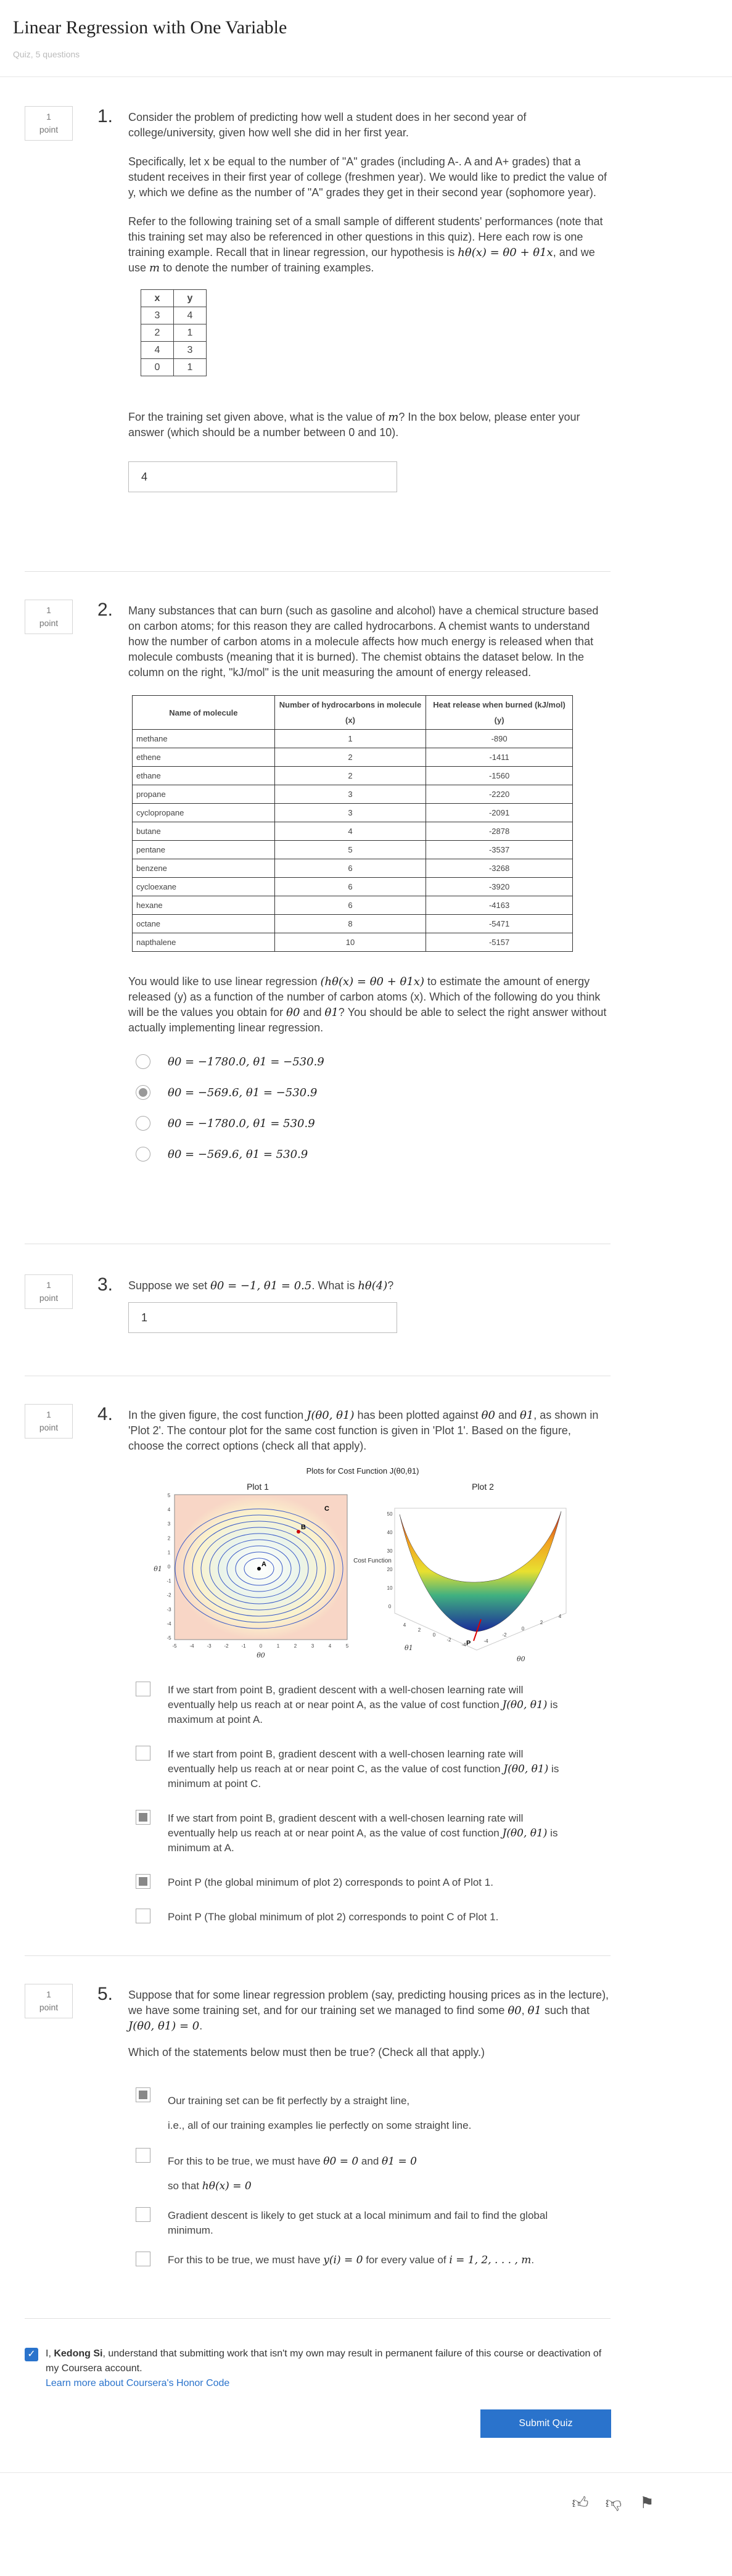  What do you see at coordinates (368, 1153) in the screenshot?
I see `option-item: θ0 = −569.6, θ1 = 530.9` at bounding box center [368, 1153].